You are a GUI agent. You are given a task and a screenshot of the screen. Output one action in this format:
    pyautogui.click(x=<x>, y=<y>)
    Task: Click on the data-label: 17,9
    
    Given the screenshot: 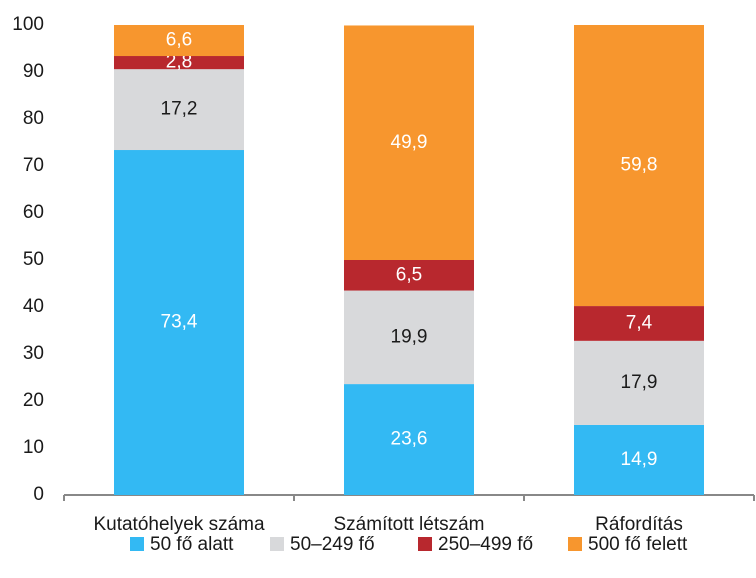 What is the action you would take?
    pyautogui.click(x=639, y=382)
    